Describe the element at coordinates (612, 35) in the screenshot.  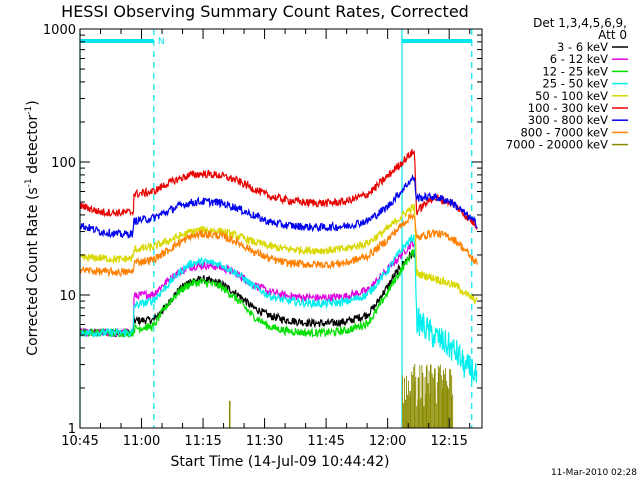
I see `legend-header-line-2: Att 0` at that location.